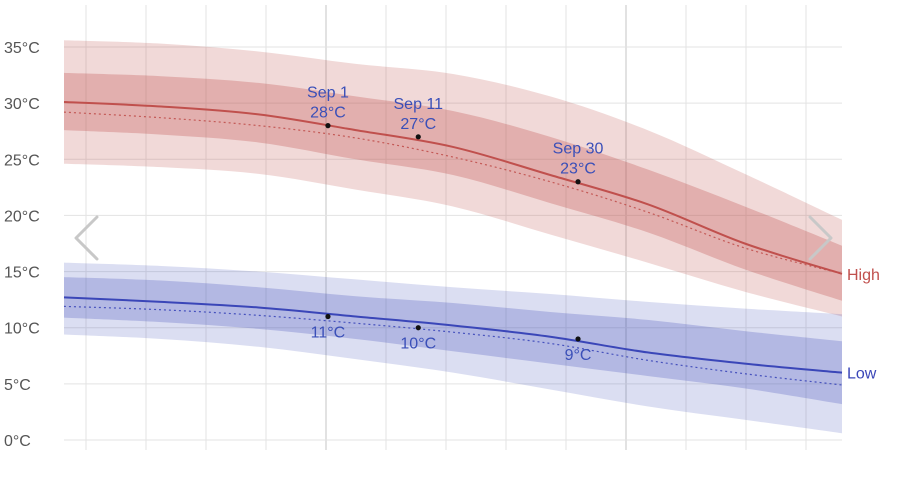  Describe the element at coordinates (328, 332) in the screenshot. I see `point-value-label: 11°C` at that location.